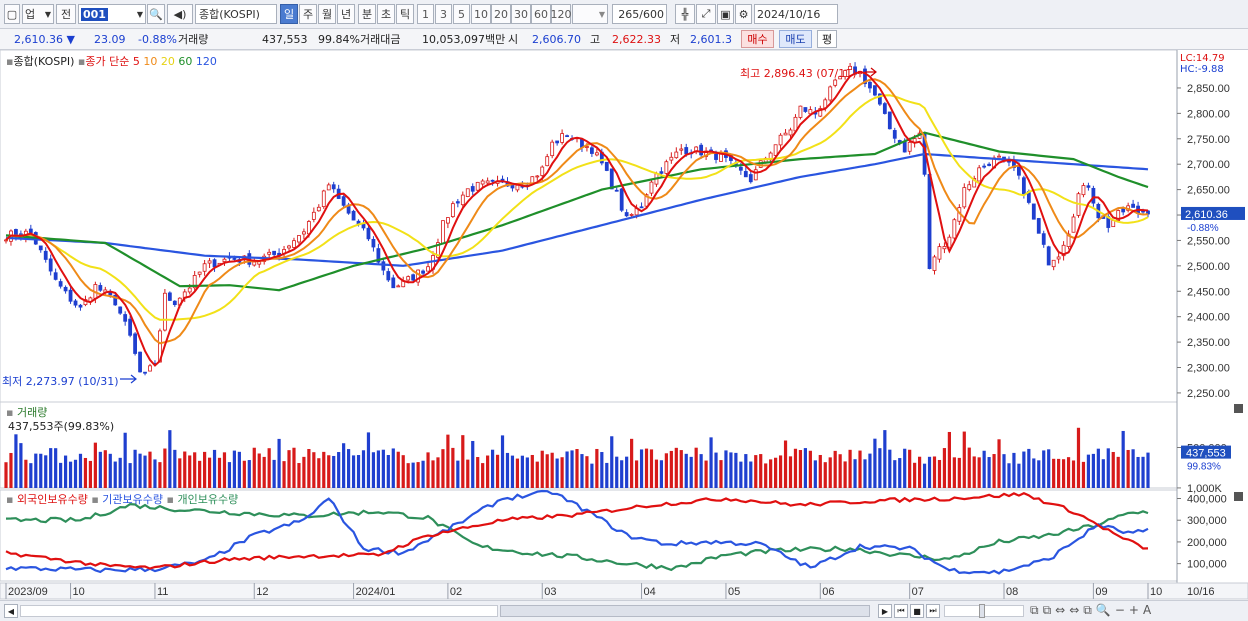 This screenshot has height=621, width=1248. Describe the element at coordinates (521, 14) in the screenshot. I see `step-30: 30` at that location.